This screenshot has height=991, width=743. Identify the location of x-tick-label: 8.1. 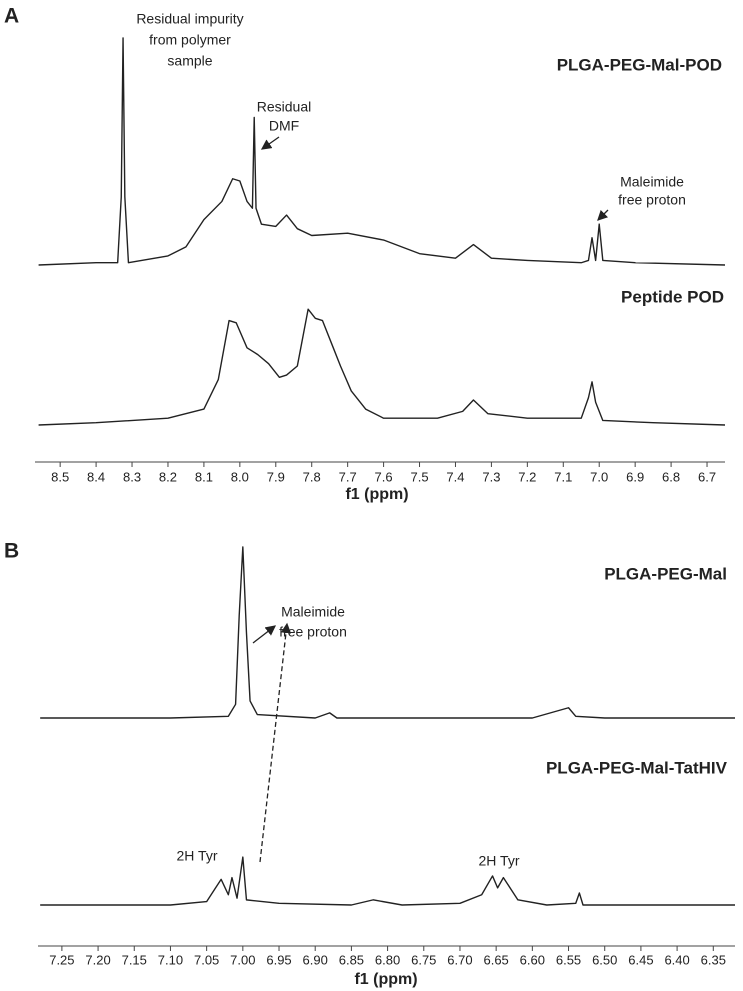
(204, 476).